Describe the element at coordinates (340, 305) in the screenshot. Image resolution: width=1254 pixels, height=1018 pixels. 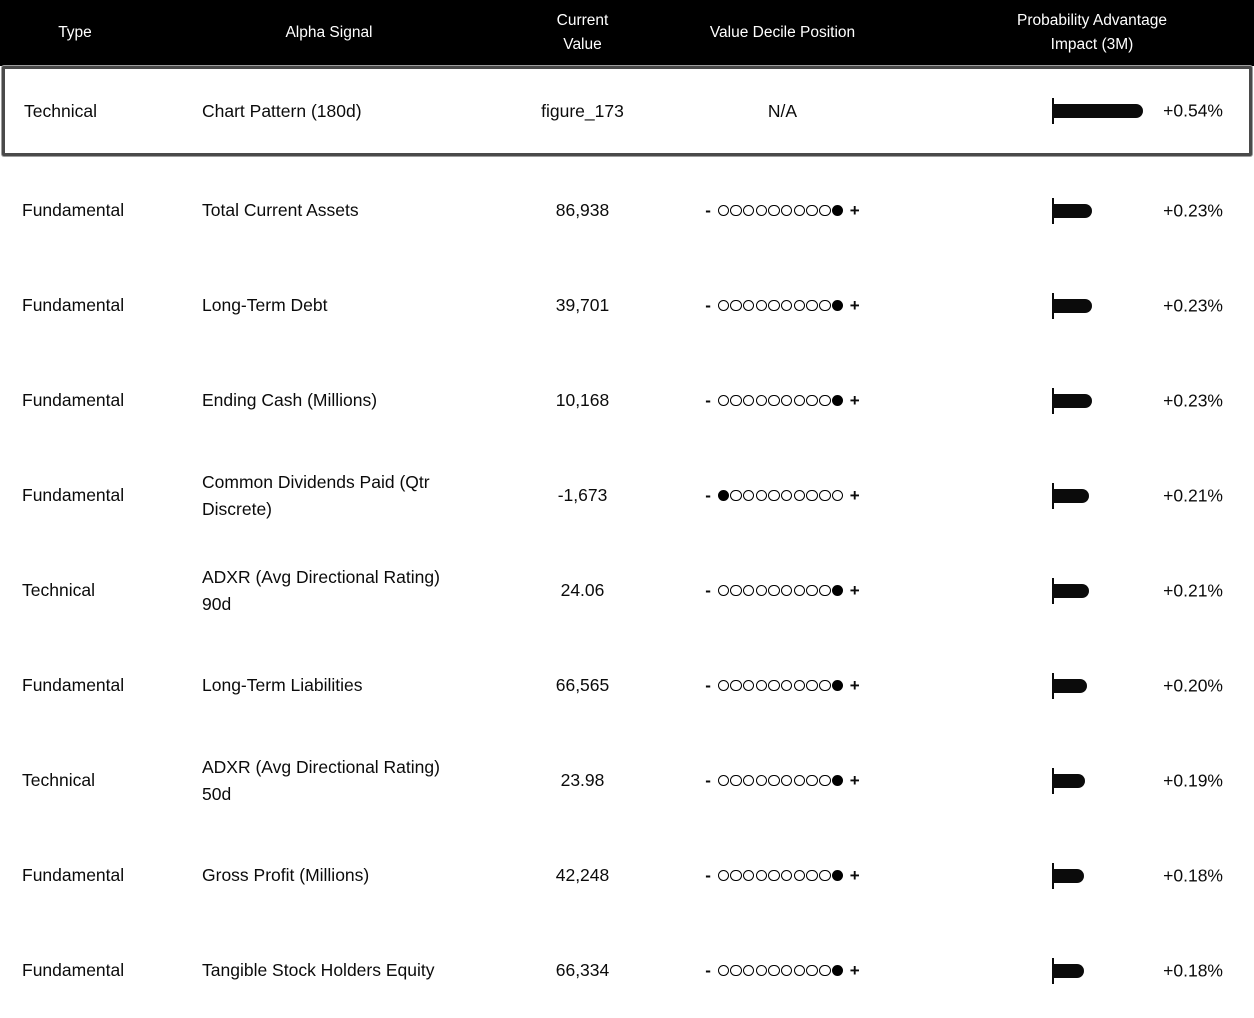
I see `signal-cell: Long-Term Debt` at that location.